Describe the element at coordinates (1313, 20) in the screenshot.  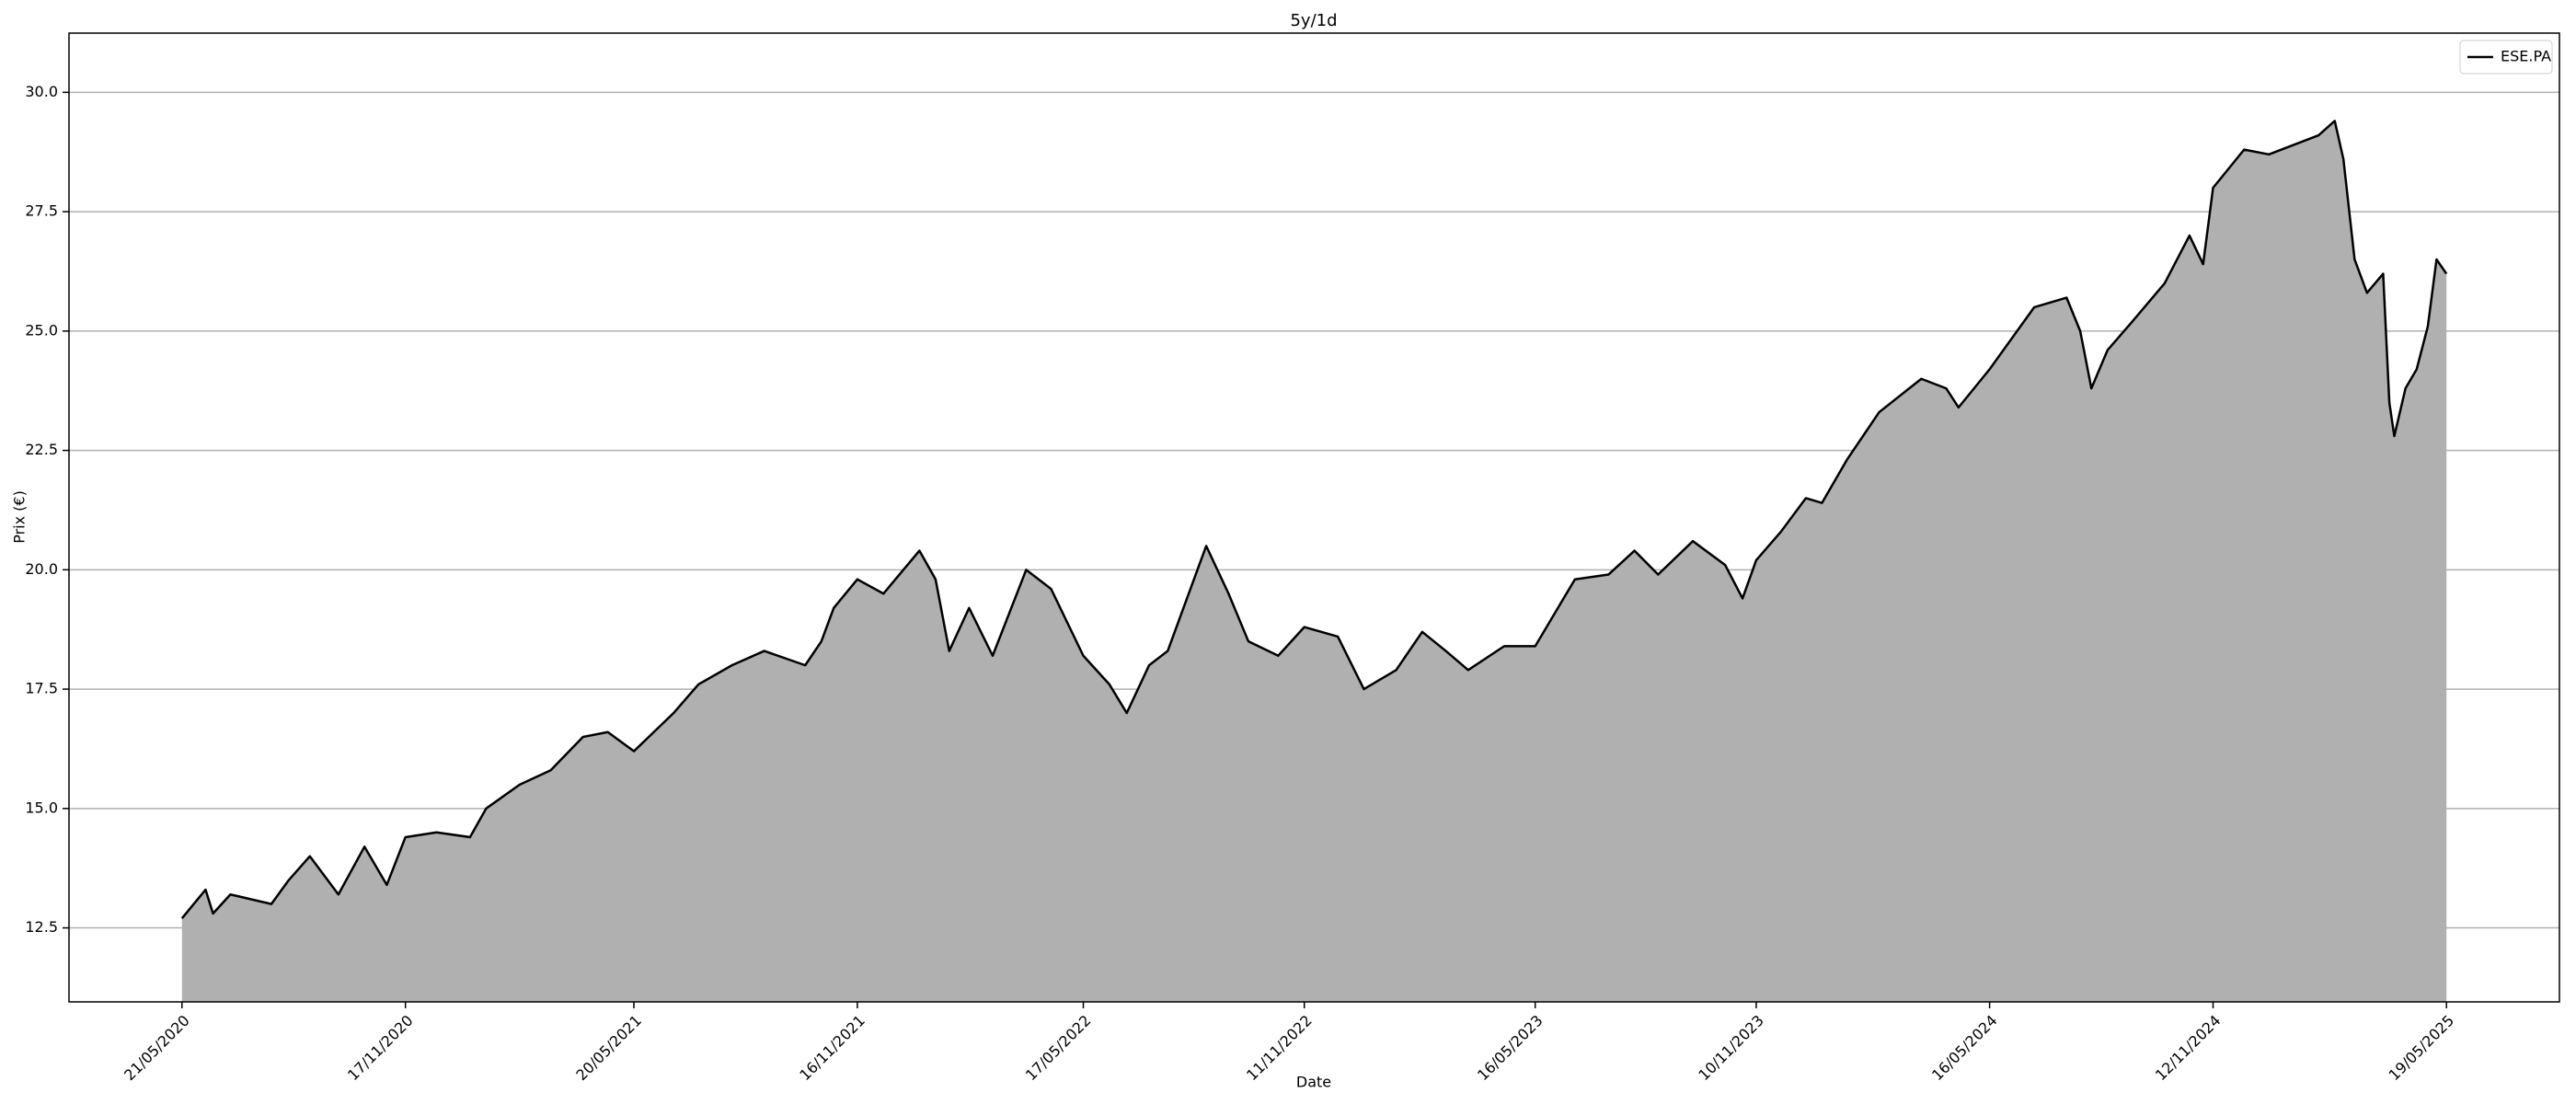
I see `chart-title: 5y/1d` at that location.